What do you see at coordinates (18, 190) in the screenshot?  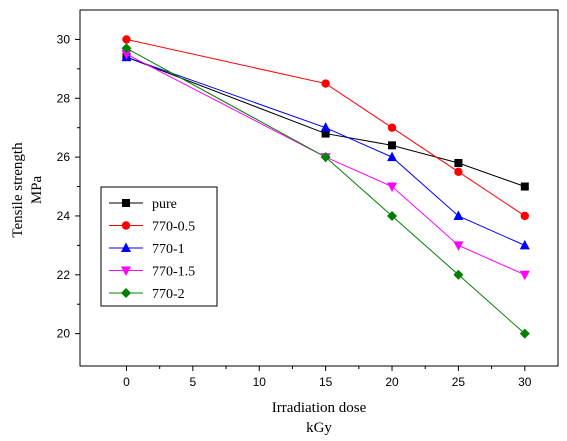 I see `y-axis-title-line1: Tensile strength` at bounding box center [18, 190].